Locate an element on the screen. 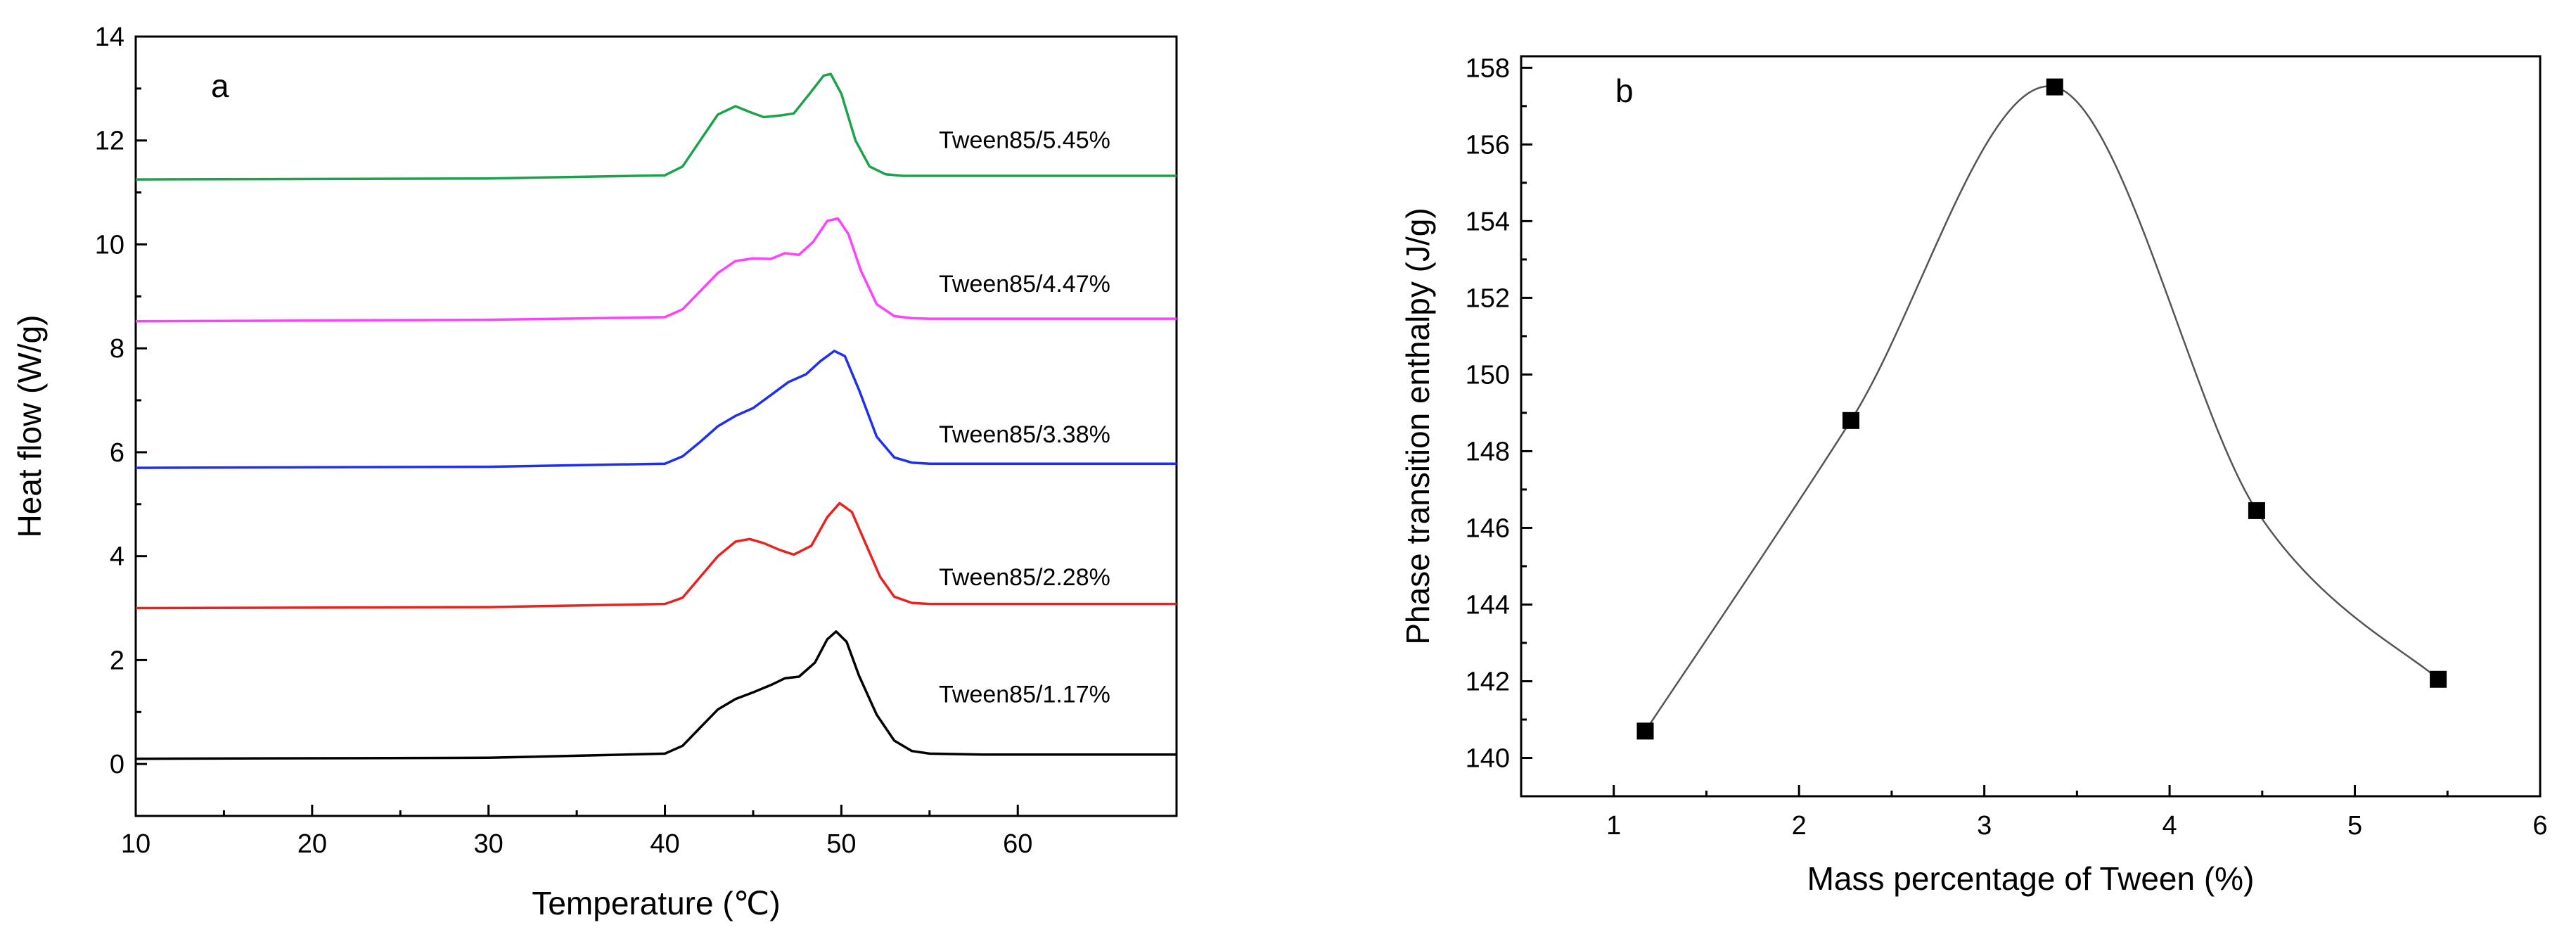 Image resolution: width=2576 pixels, height=951 pixels. panel-label: b is located at coordinates (1624, 91).